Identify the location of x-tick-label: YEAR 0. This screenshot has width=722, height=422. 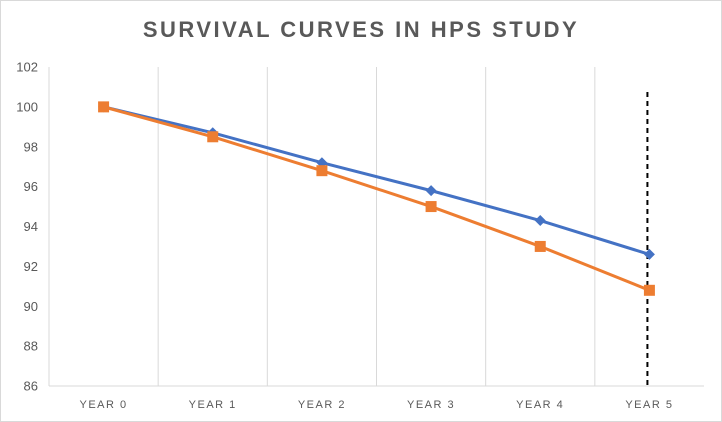
(104, 405).